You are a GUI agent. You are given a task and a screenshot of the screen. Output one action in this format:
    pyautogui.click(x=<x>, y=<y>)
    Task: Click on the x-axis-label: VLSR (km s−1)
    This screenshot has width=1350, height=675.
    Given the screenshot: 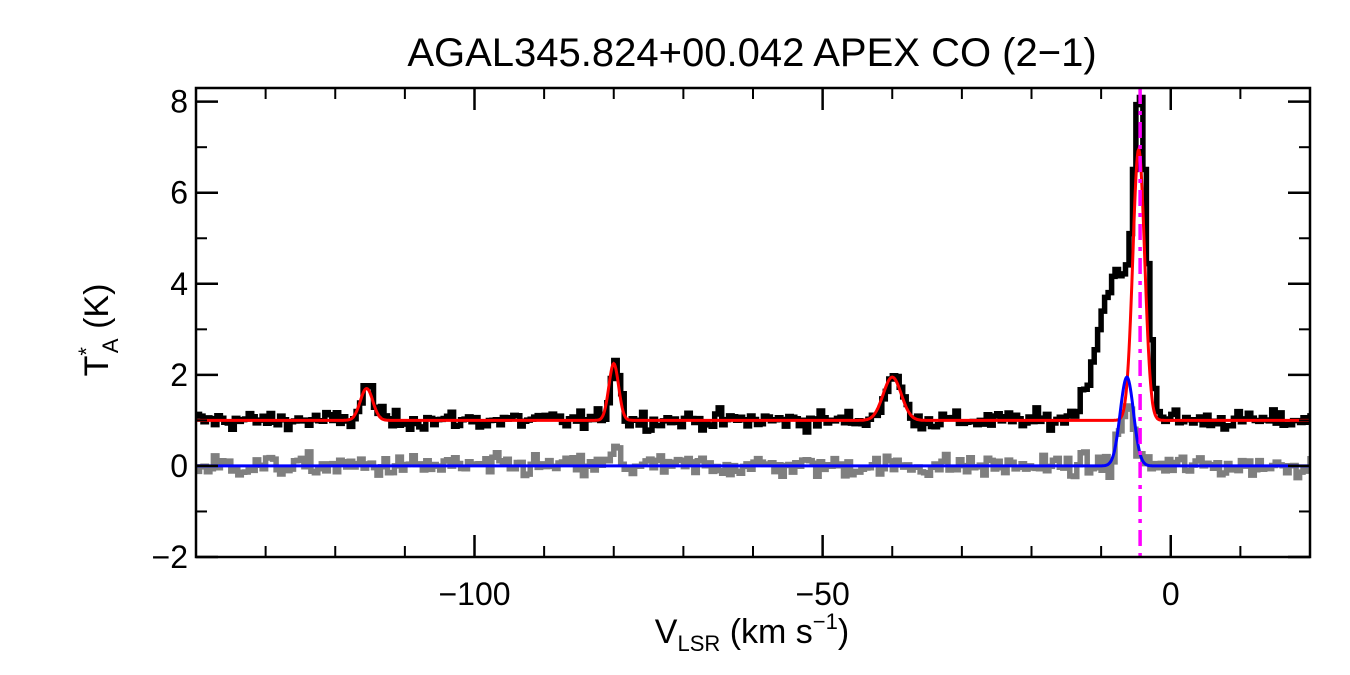 What is the action you would take?
    pyautogui.click(x=752, y=632)
    